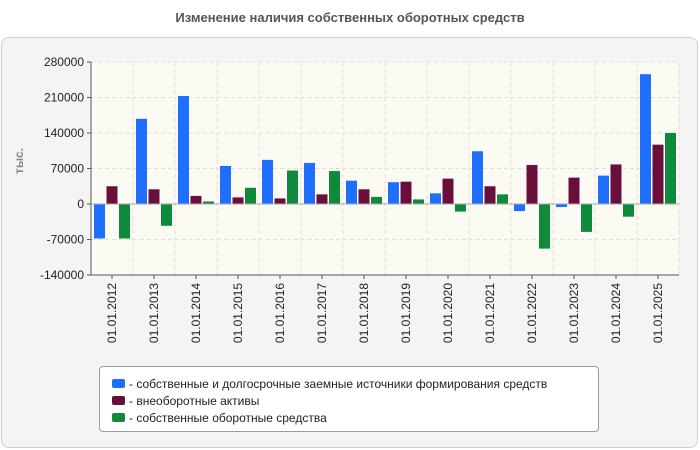 The image size is (700, 450). What do you see at coordinates (112, 195) in the screenshot?
I see `bar-2-01.01.2012` at bounding box center [112, 195].